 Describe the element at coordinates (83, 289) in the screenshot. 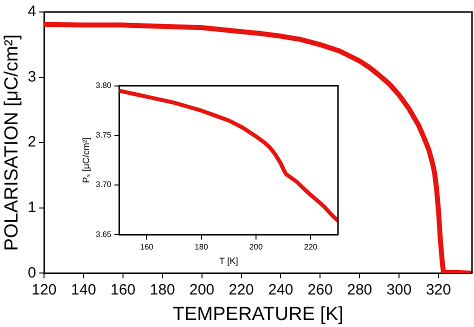

I see `x-tick-label: 140` at that location.